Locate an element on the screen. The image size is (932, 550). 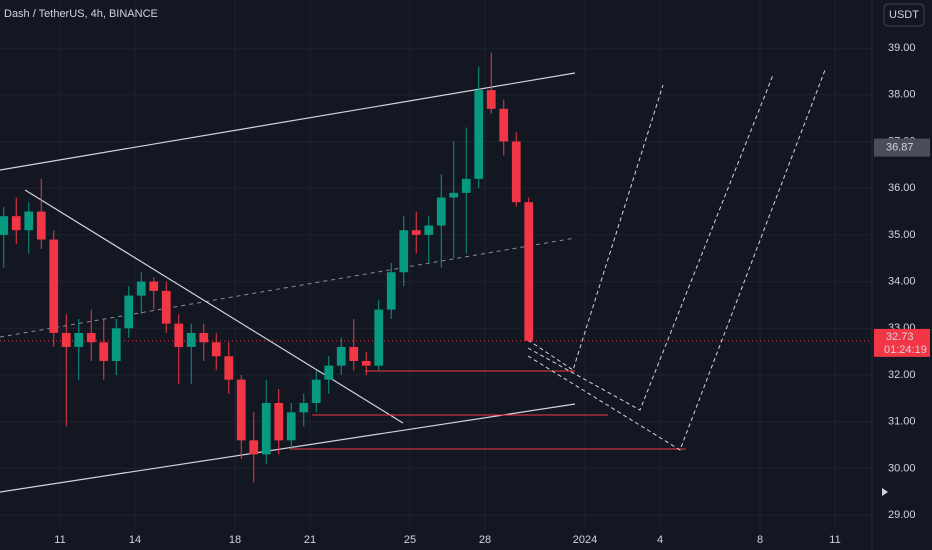
projection is located at coordinates (595, 227).